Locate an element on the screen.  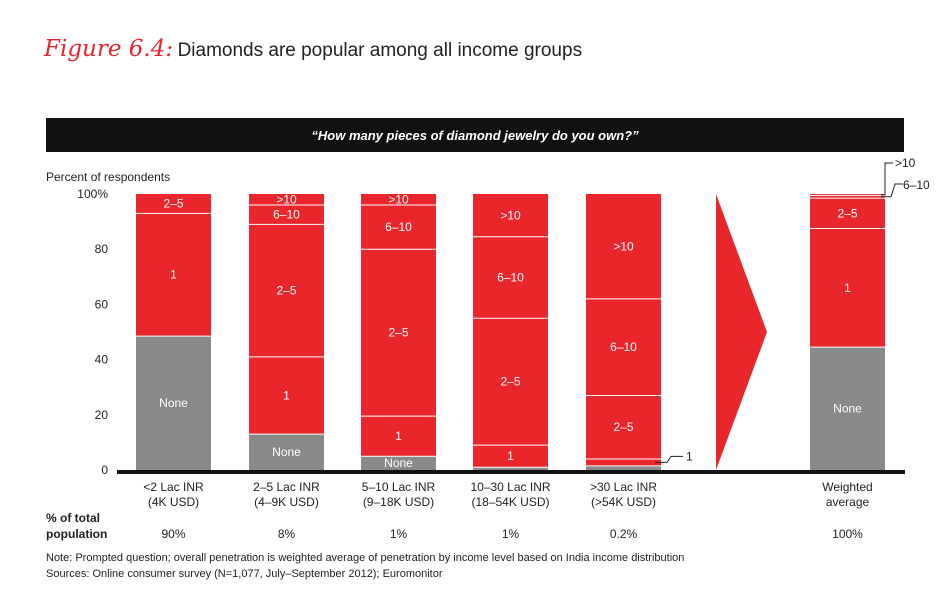
population-row-label: % of total is located at coordinates (73, 518).